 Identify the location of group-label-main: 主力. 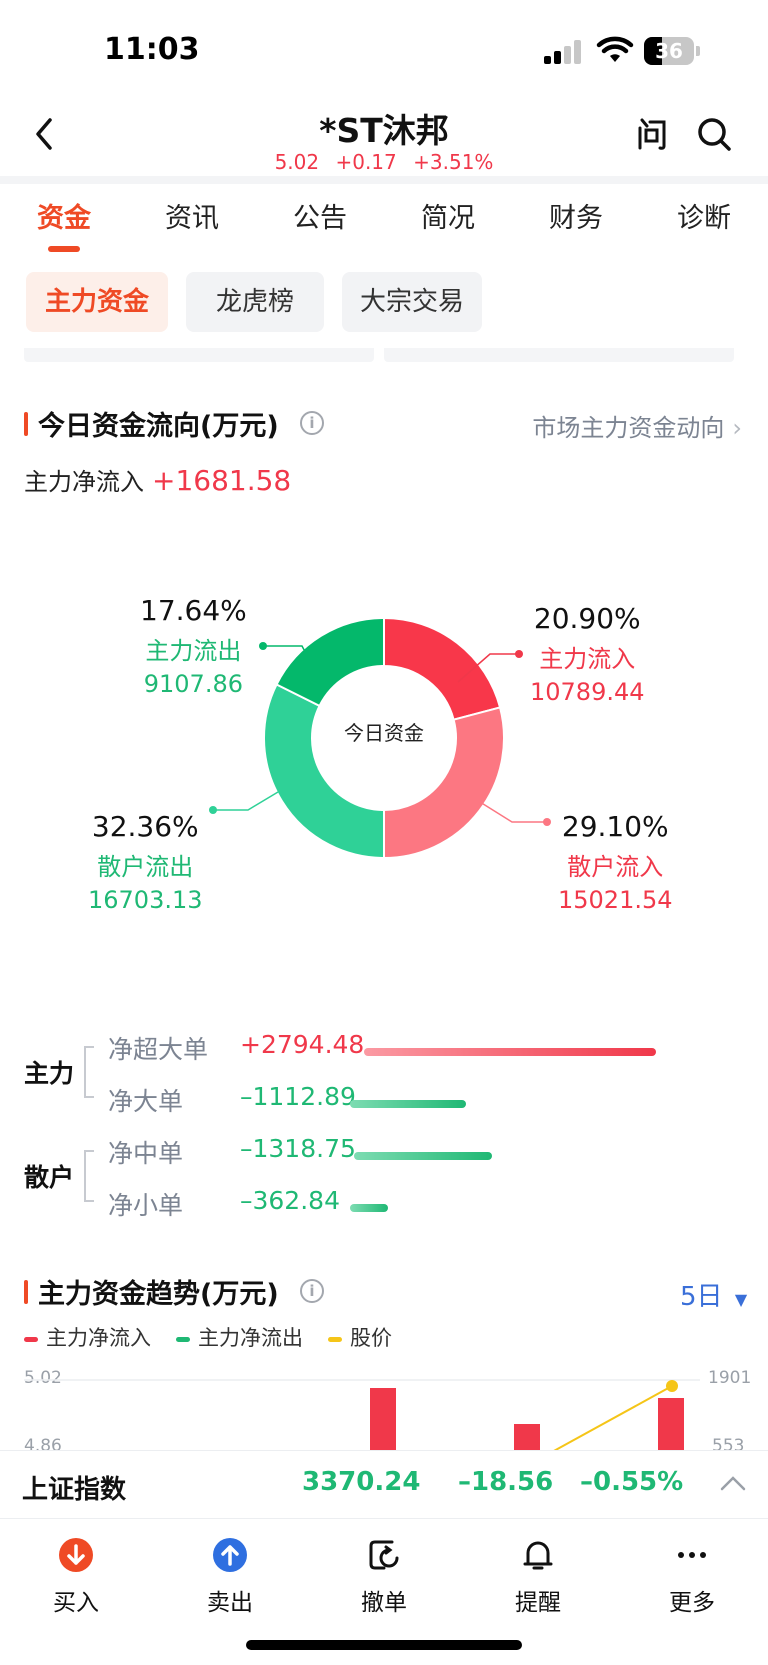
(49, 1073).